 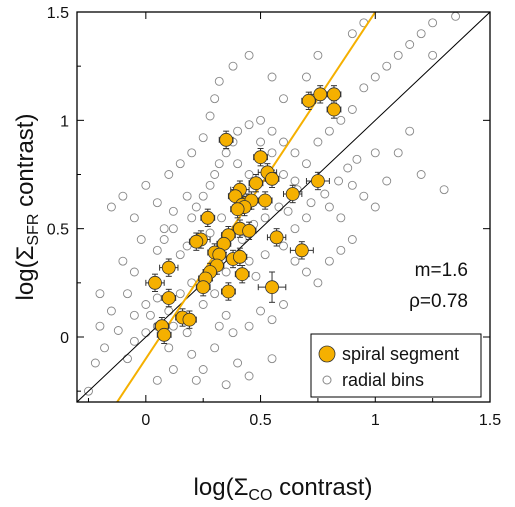 I want to click on annotation-slope: m=1.6, so click(x=441, y=270).